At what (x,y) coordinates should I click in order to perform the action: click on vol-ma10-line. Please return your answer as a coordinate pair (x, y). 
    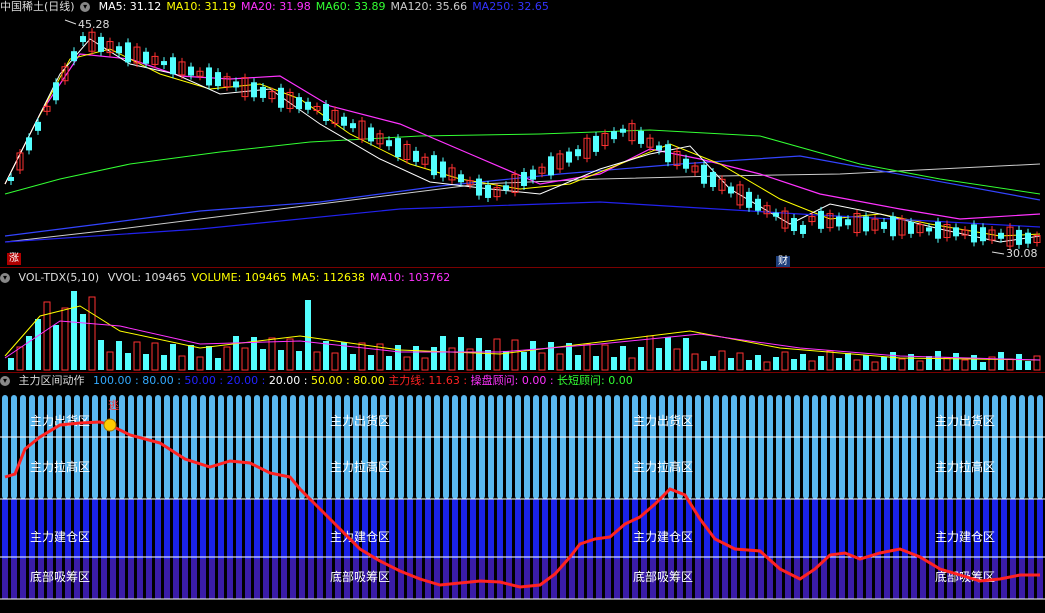
    Looking at the image, I should click on (522, 340).